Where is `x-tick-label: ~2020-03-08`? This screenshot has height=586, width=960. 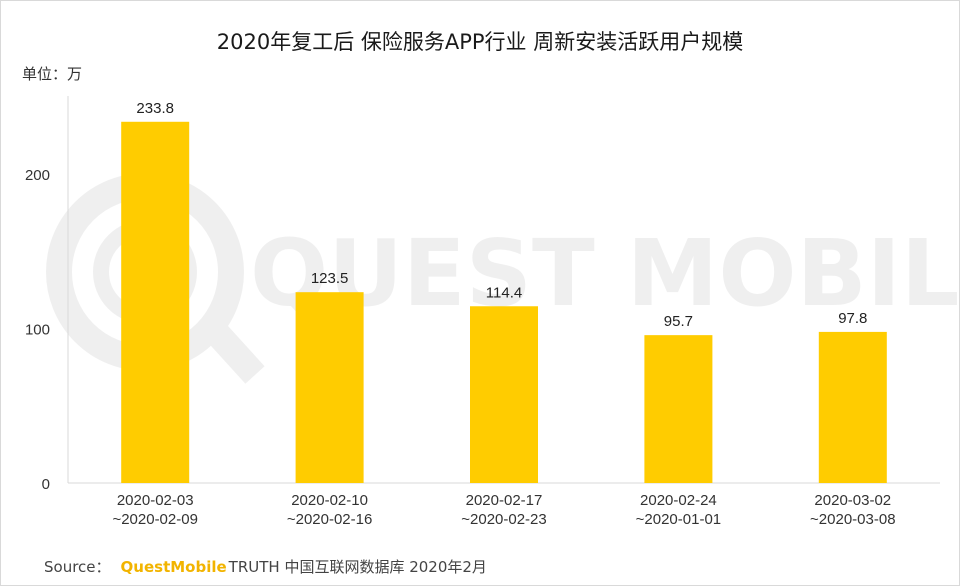 x-tick-label: ~2020-03-08 is located at coordinates (853, 519).